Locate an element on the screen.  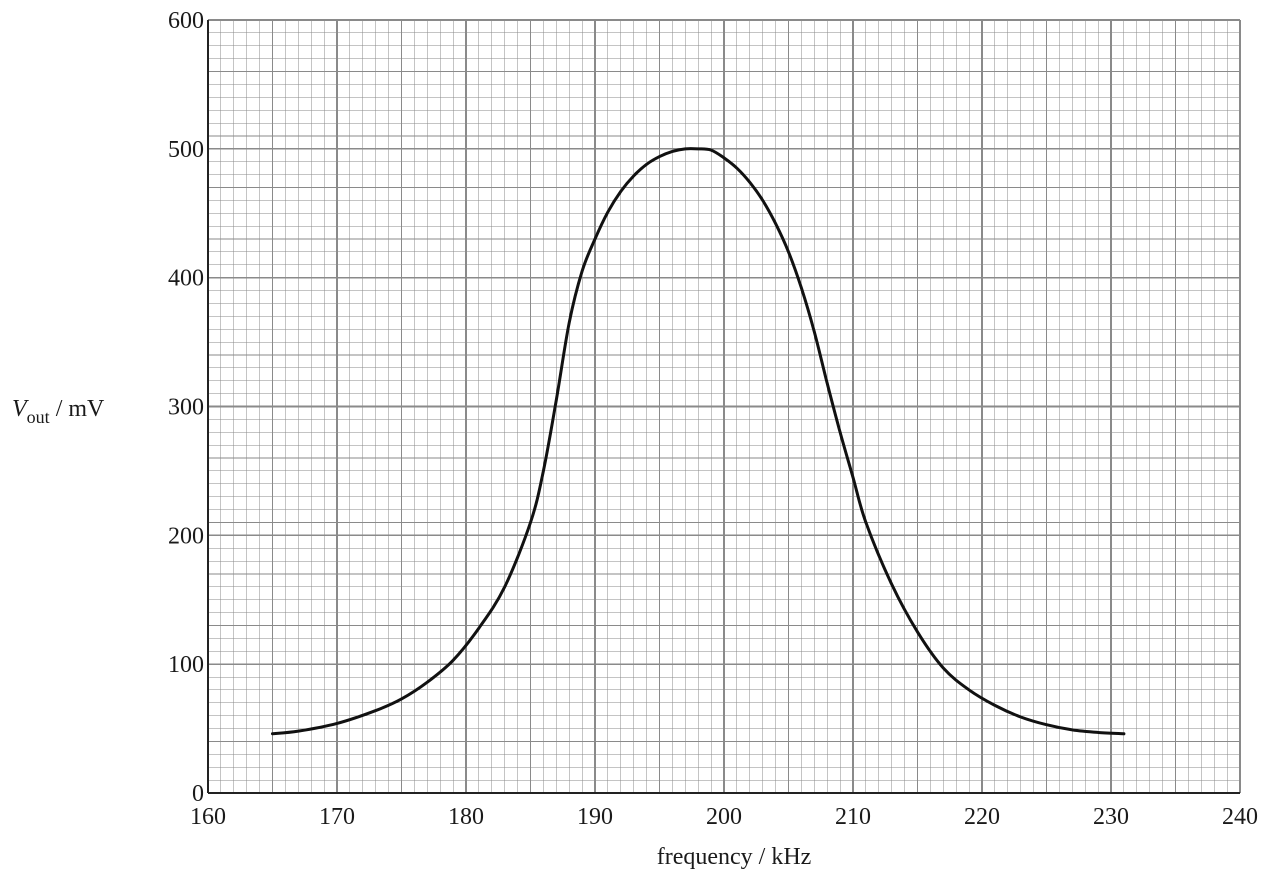
y-tick-label: 600 is located at coordinates (186, 21).